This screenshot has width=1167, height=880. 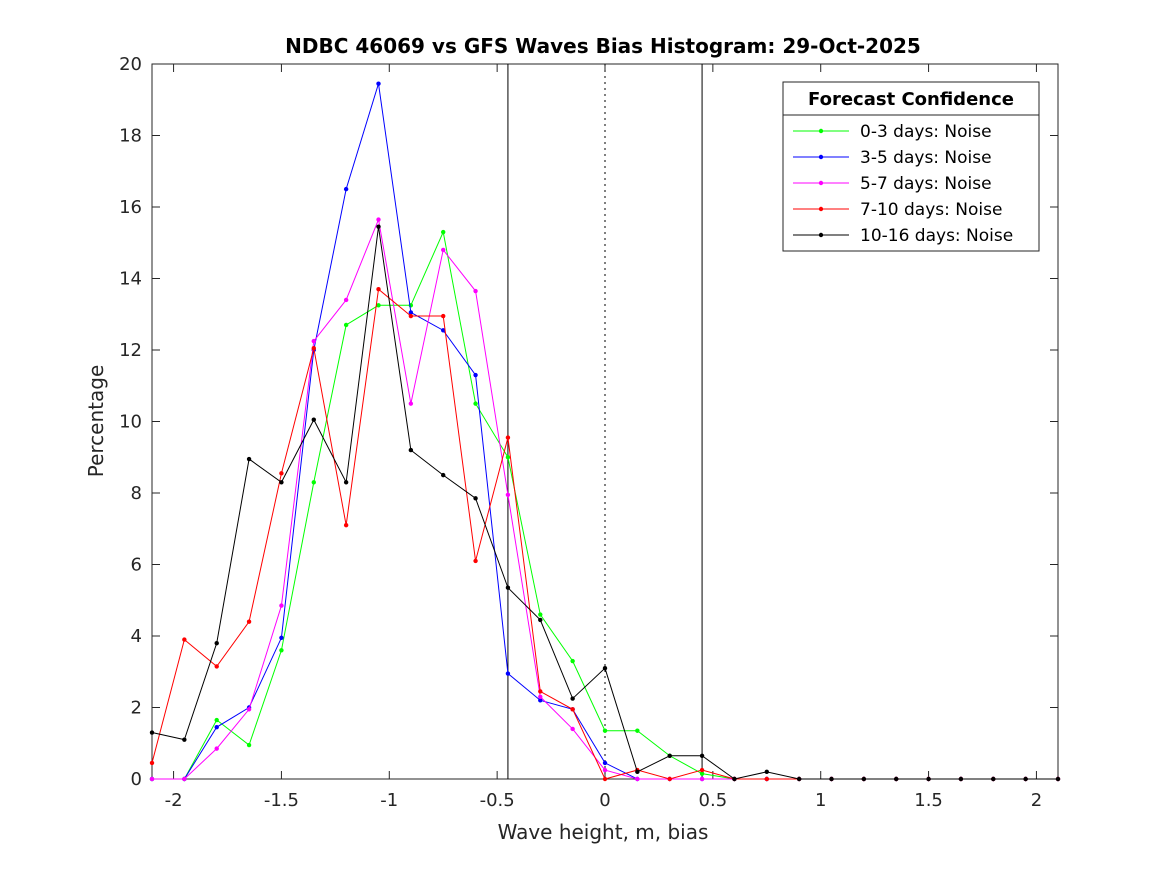 I want to click on legend-entry-label: 7-10 days: Noise, so click(x=931, y=210).